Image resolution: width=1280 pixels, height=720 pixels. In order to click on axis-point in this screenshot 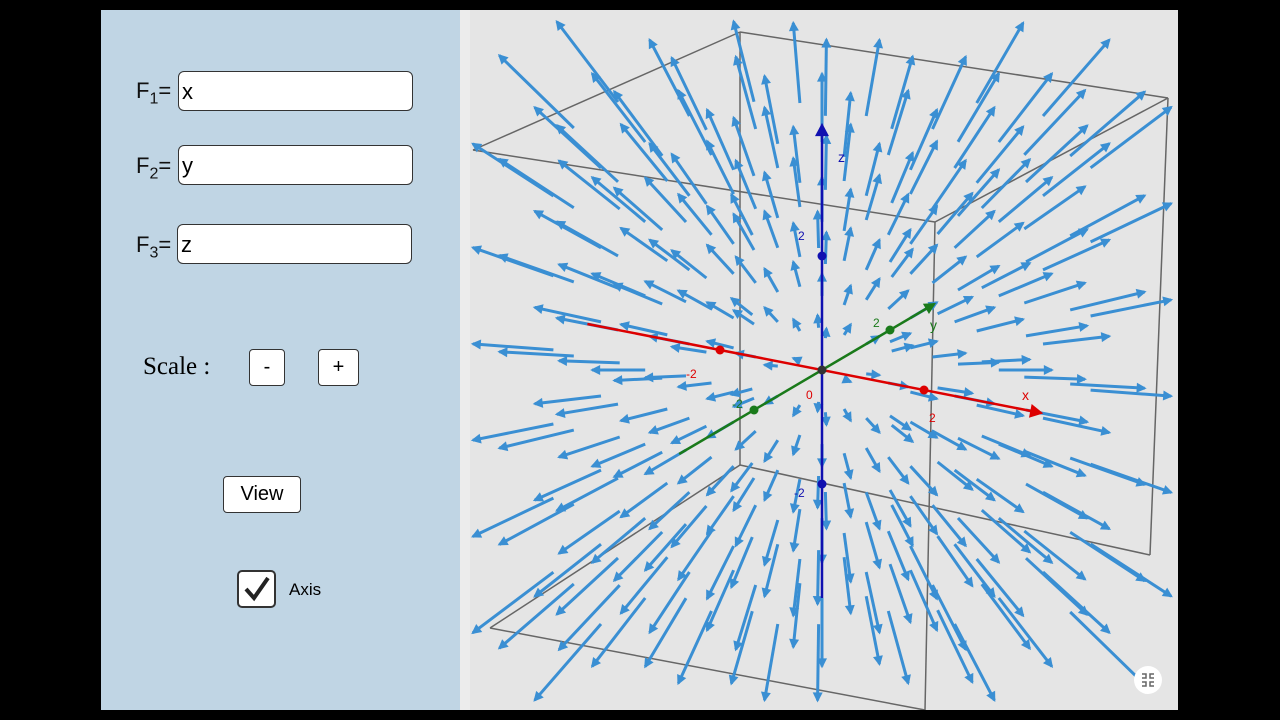, I will do `click(822, 256)`.